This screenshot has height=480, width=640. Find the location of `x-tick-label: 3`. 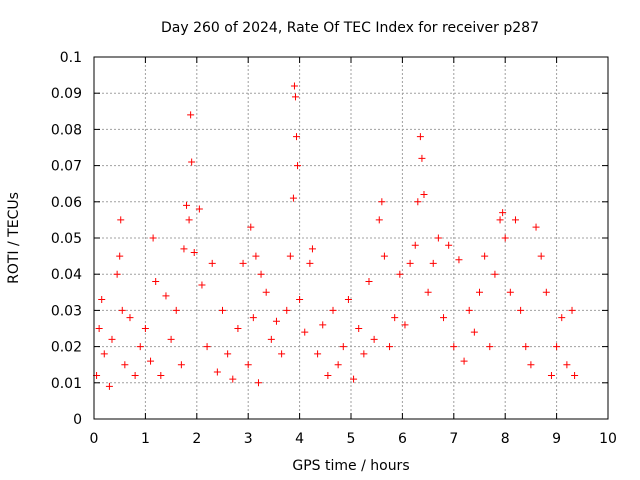

x-tick-label: 3 is located at coordinates (248, 439).